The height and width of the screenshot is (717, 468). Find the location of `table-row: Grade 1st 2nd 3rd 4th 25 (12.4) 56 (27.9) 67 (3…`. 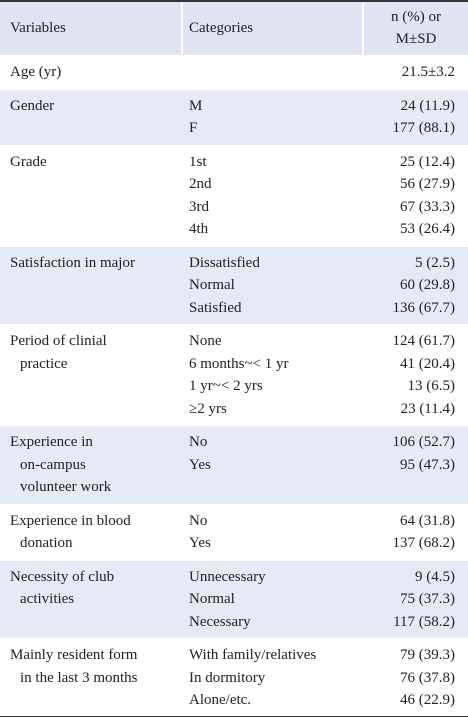

table-row: Grade 1st 2nd 3rd 4th 25 (12.4) 56 (27.9) 67 (3… is located at coordinates (234, 195).